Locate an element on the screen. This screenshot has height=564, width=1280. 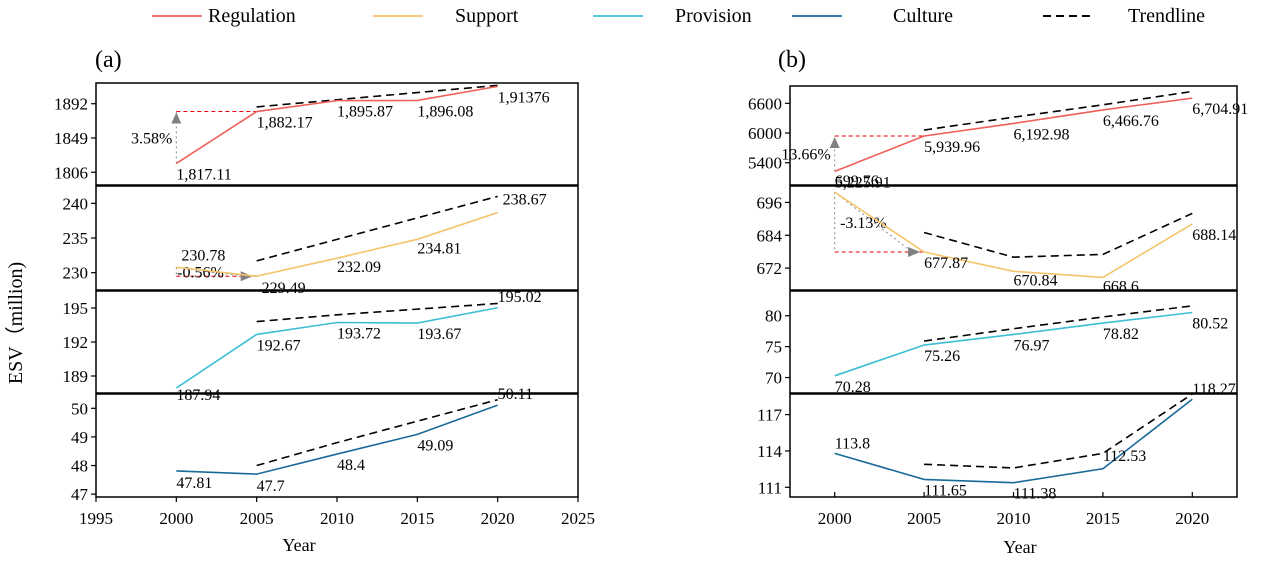
data-label: 193.72 is located at coordinates (359, 334).